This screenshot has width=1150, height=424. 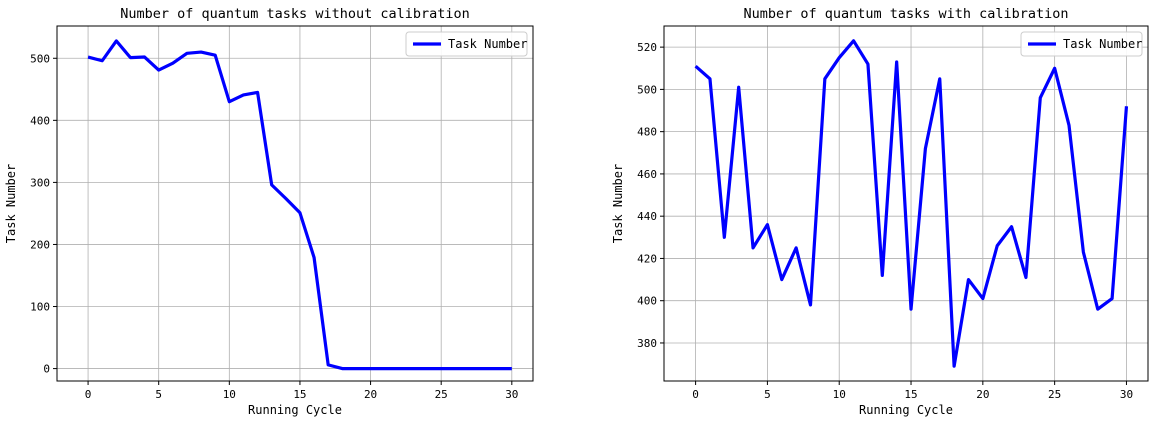 What do you see at coordinates (40, 307) in the screenshot?
I see `y-tick-label: 100` at bounding box center [40, 307].